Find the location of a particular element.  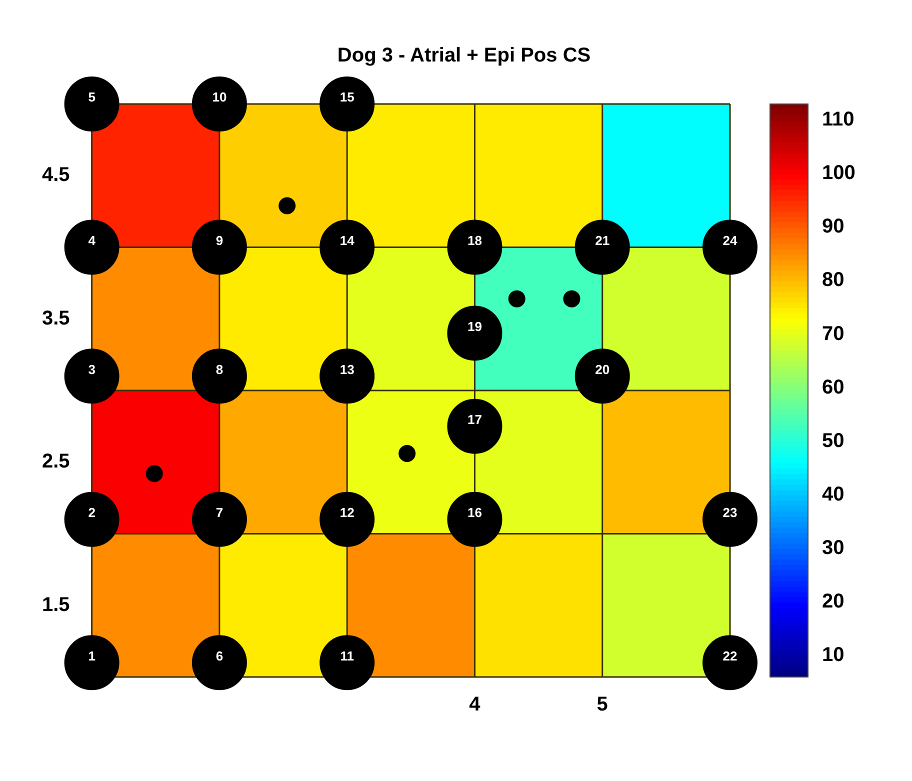

annotation: 5 is located at coordinates (92, 97).